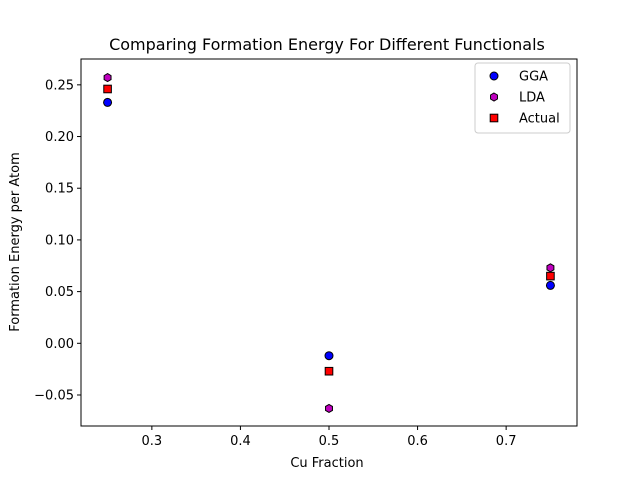 The image size is (640, 480). Describe the element at coordinates (152, 441) in the screenshot. I see `x-tick-label: 0.3` at that location.